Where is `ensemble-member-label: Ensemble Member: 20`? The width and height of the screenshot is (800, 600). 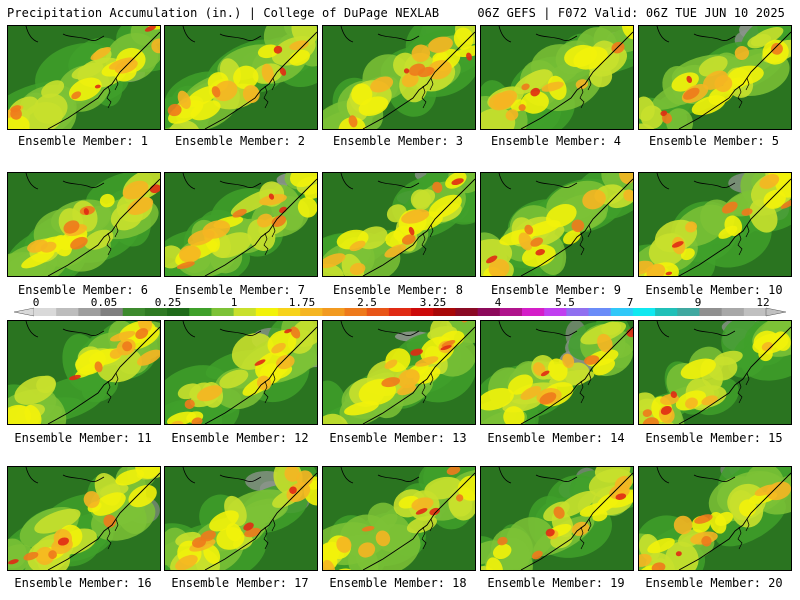
ensemble-member-label: Ensemble Member: 20 is located at coordinates (714, 583).